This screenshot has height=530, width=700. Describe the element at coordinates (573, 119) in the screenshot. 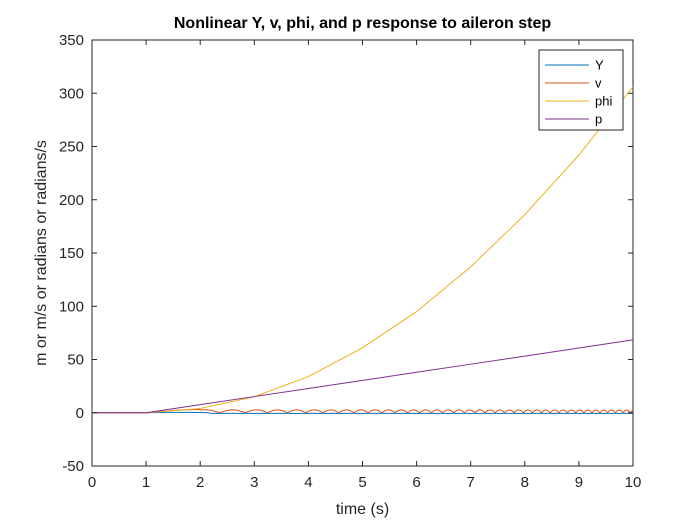

I see `legend-item-p: p` at that location.